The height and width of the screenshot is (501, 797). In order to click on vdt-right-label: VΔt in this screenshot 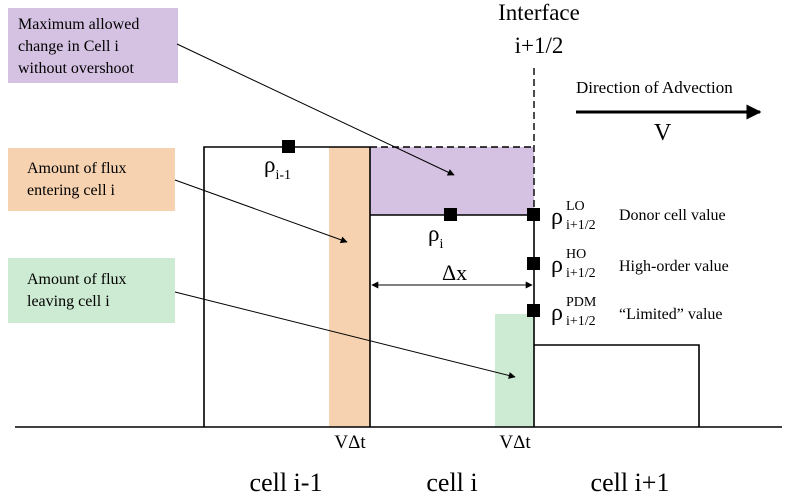, I will do `click(515, 442)`.